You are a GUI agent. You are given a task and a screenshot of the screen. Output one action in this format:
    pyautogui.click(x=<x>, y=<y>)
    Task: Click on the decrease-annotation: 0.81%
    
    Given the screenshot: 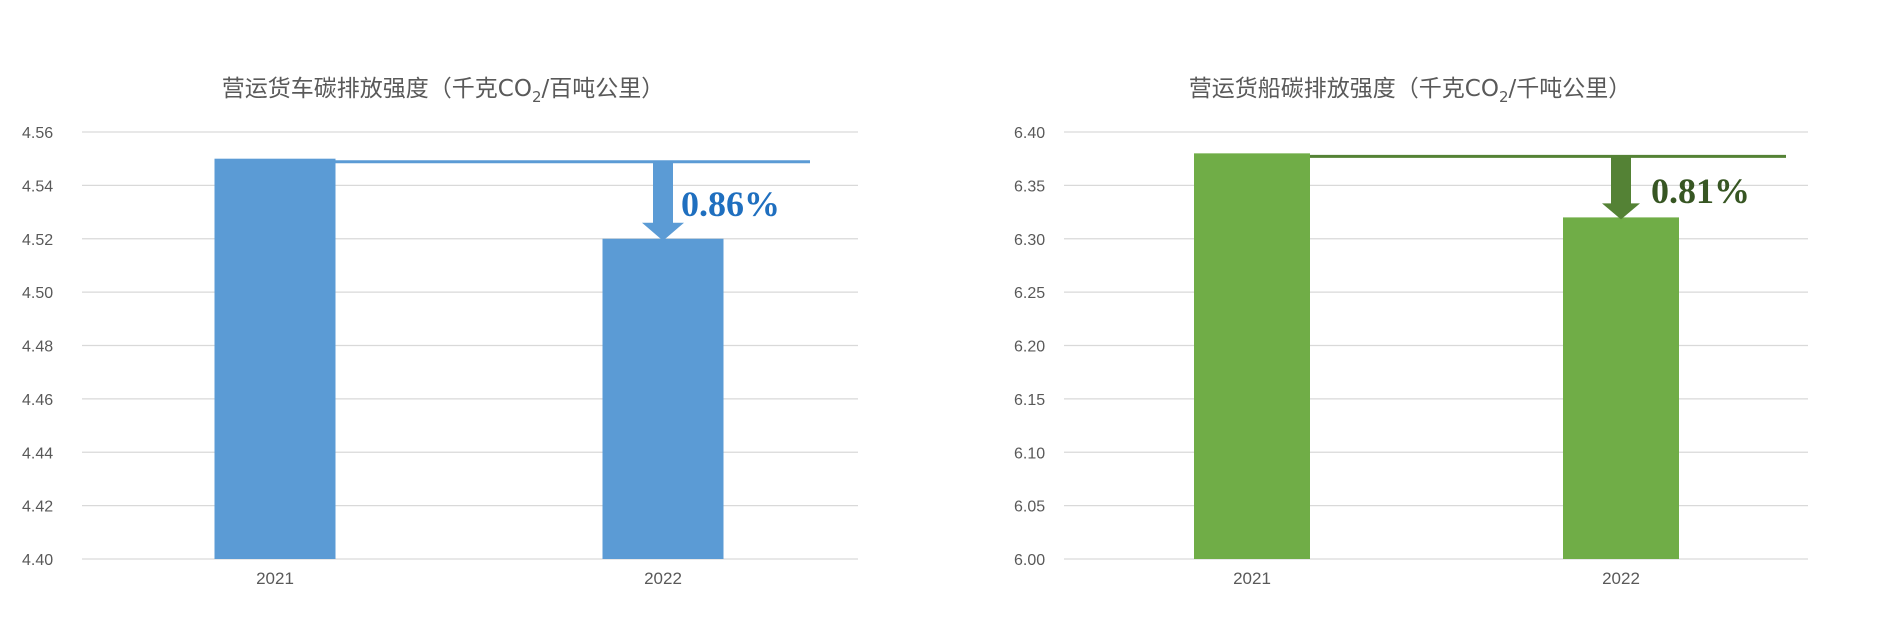 What is the action you would take?
    pyautogui.click(x=1548, y=187)
    